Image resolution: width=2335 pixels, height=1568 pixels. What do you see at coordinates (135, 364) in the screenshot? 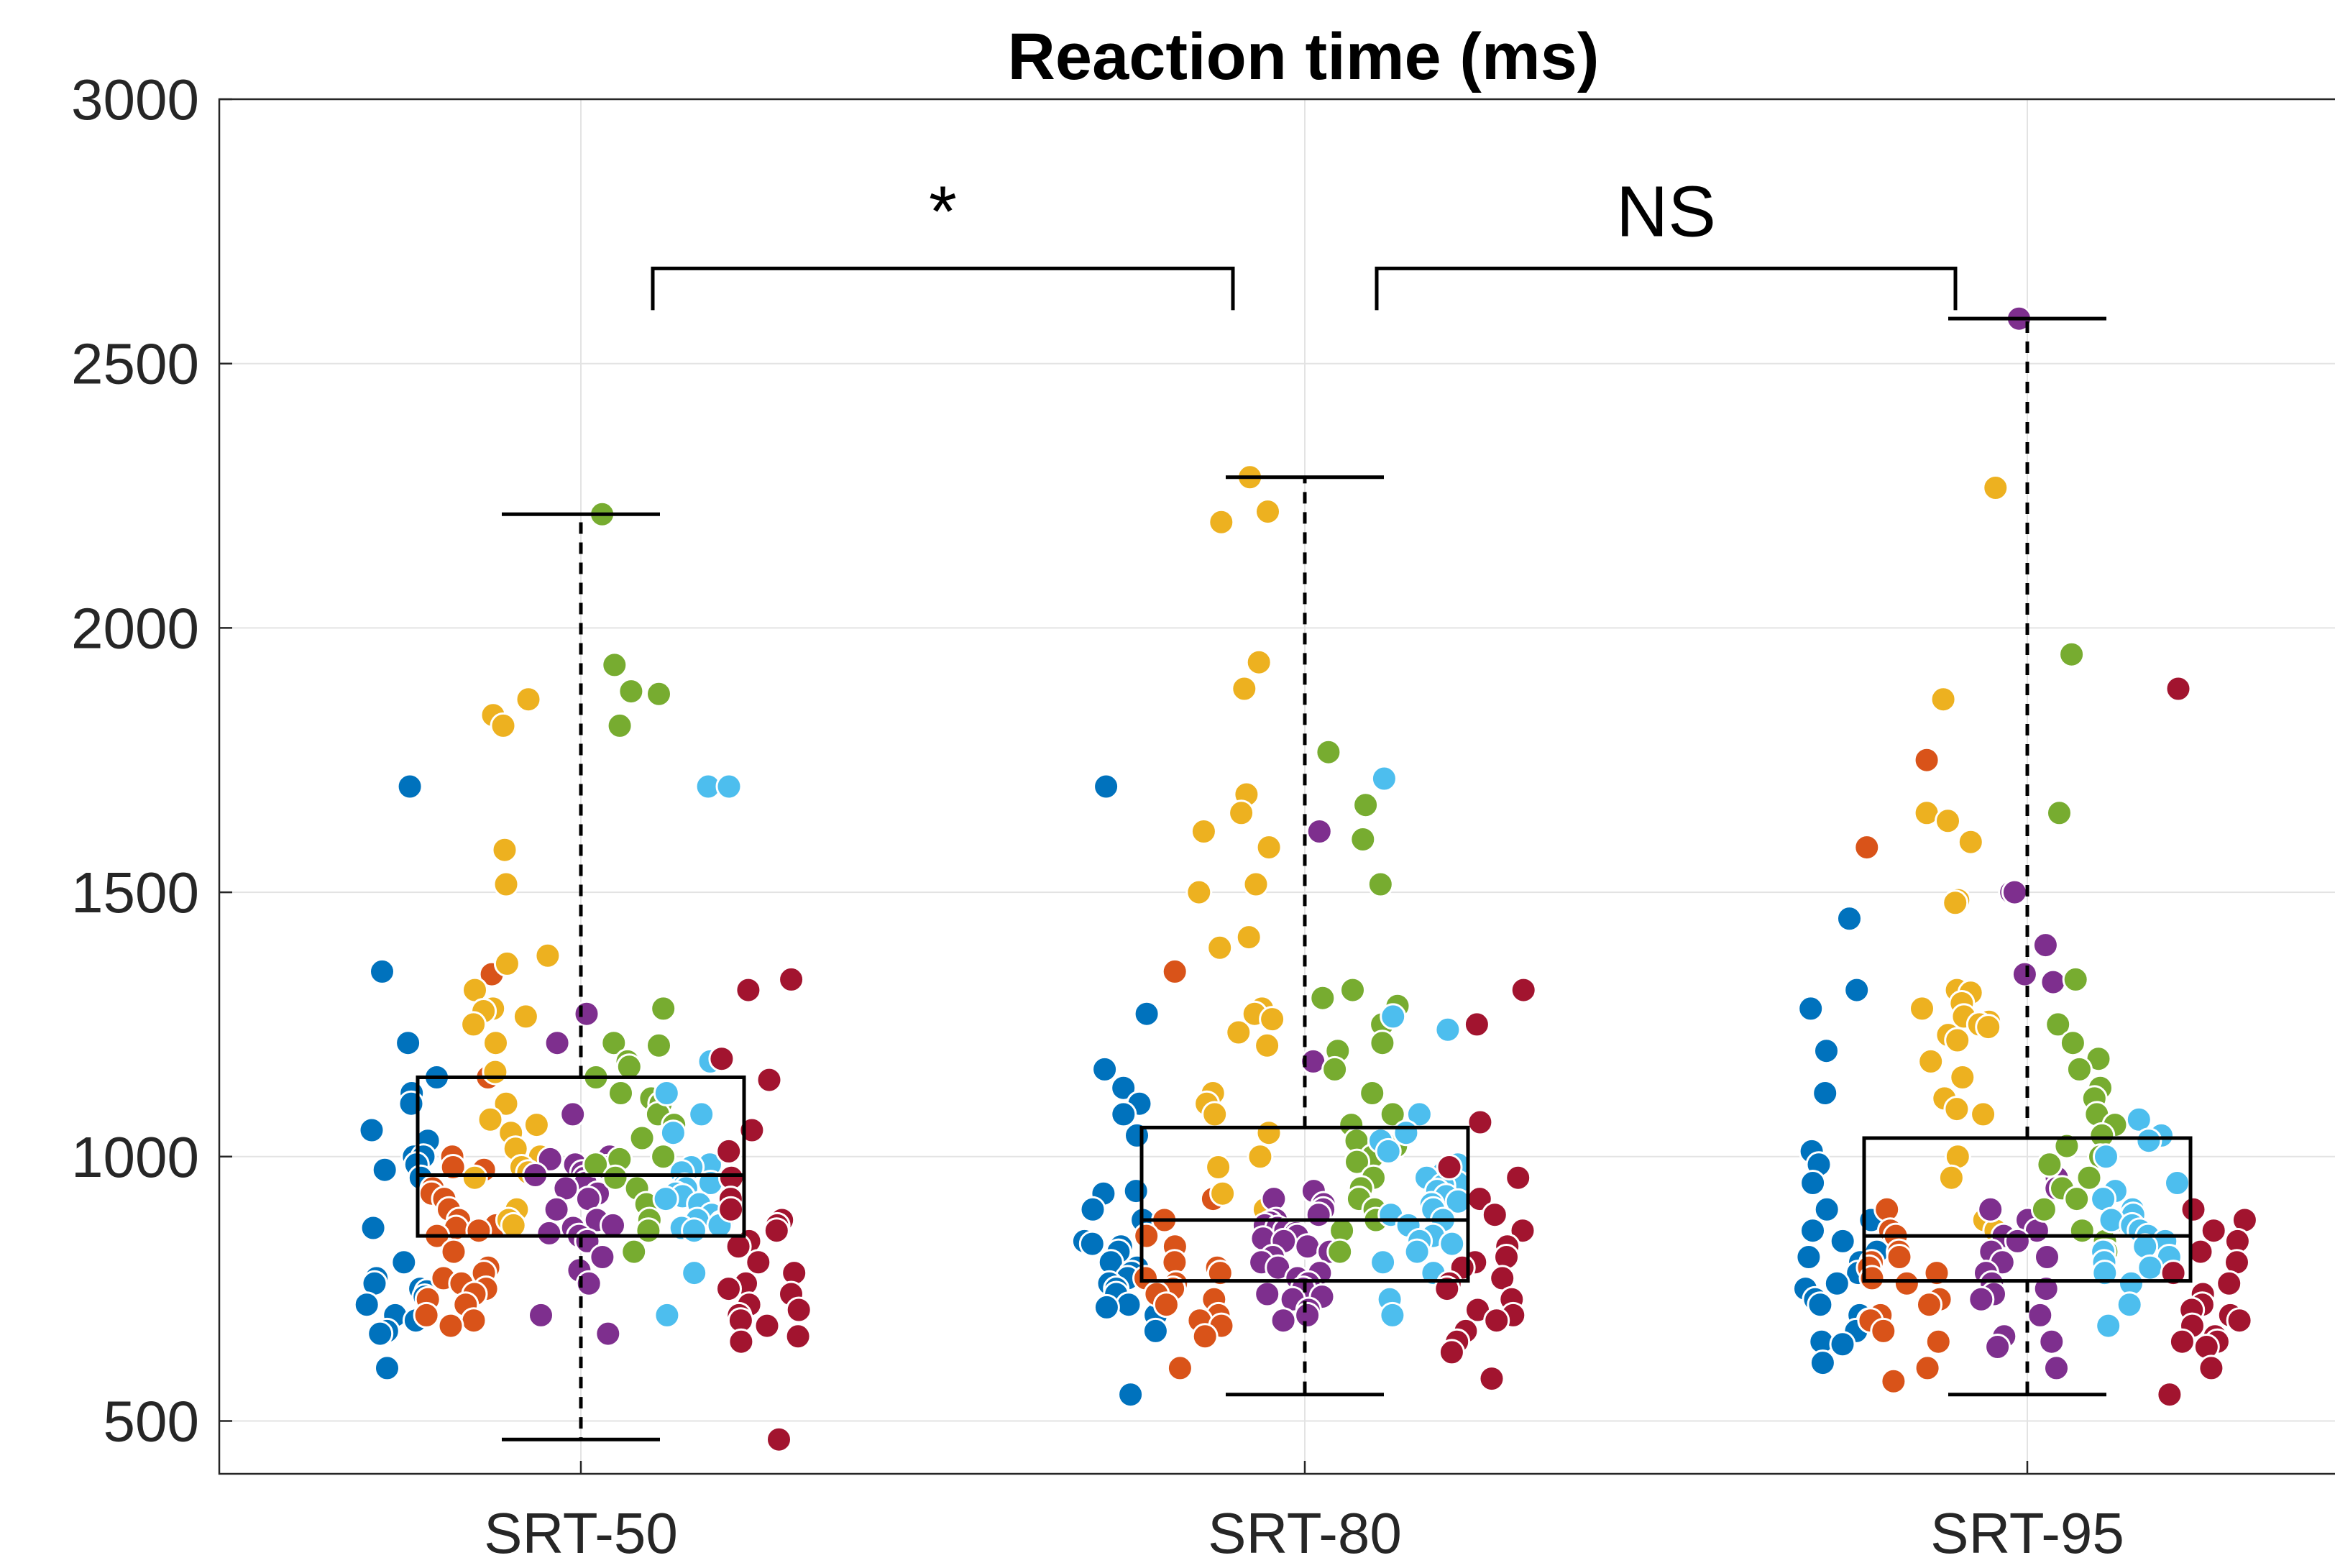
I see `y-tick-label: 2500` at bounding box center [135, 364].